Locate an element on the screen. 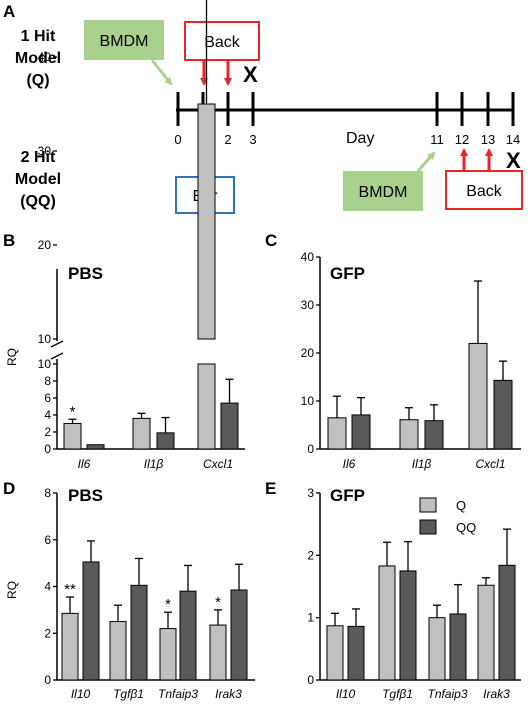 This screenshot has height=717, width=531. chart-b-ytick-label-high-2: 30 is located at coordinates (45, 151).